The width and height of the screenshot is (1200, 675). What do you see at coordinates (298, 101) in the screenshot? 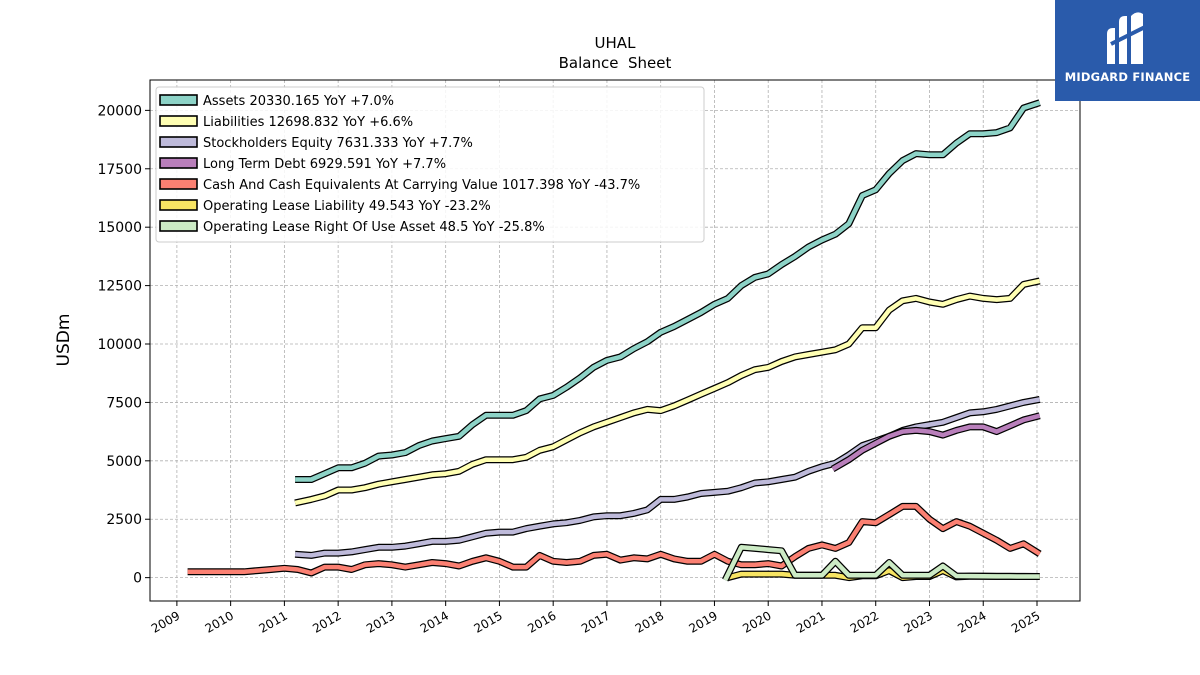
I see `legend-label: Assets 20330.165 YoY +7.0%` at bounding box center [298, 101].